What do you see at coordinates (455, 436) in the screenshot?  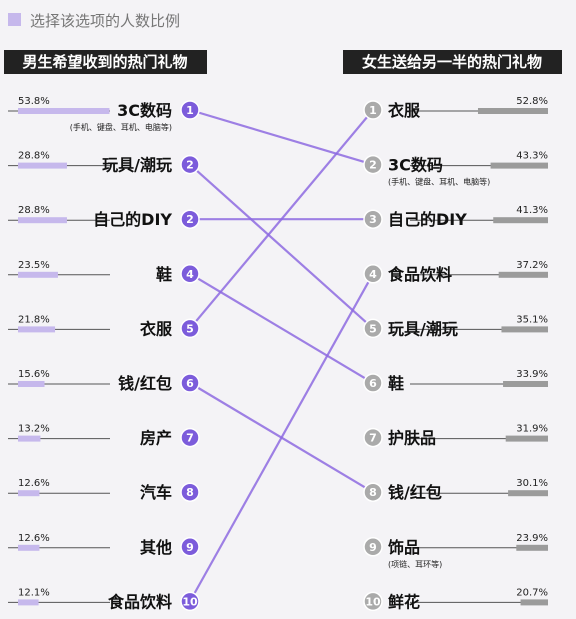 I see `right-row: 31.9% 护肤品 7` at bounding box center [455, 436].